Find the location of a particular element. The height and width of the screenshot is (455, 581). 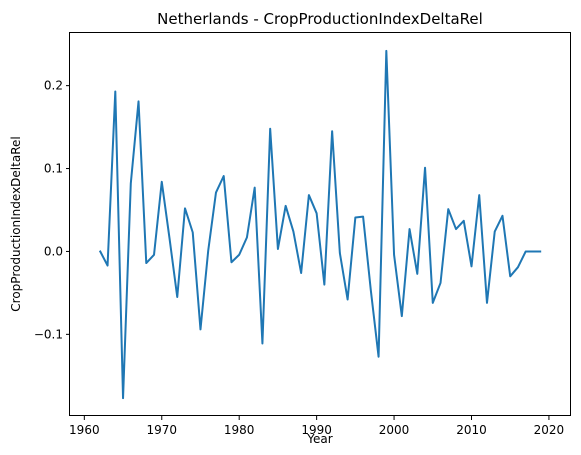

x-tick-label: 2000 is located at coordinates (394, 430).